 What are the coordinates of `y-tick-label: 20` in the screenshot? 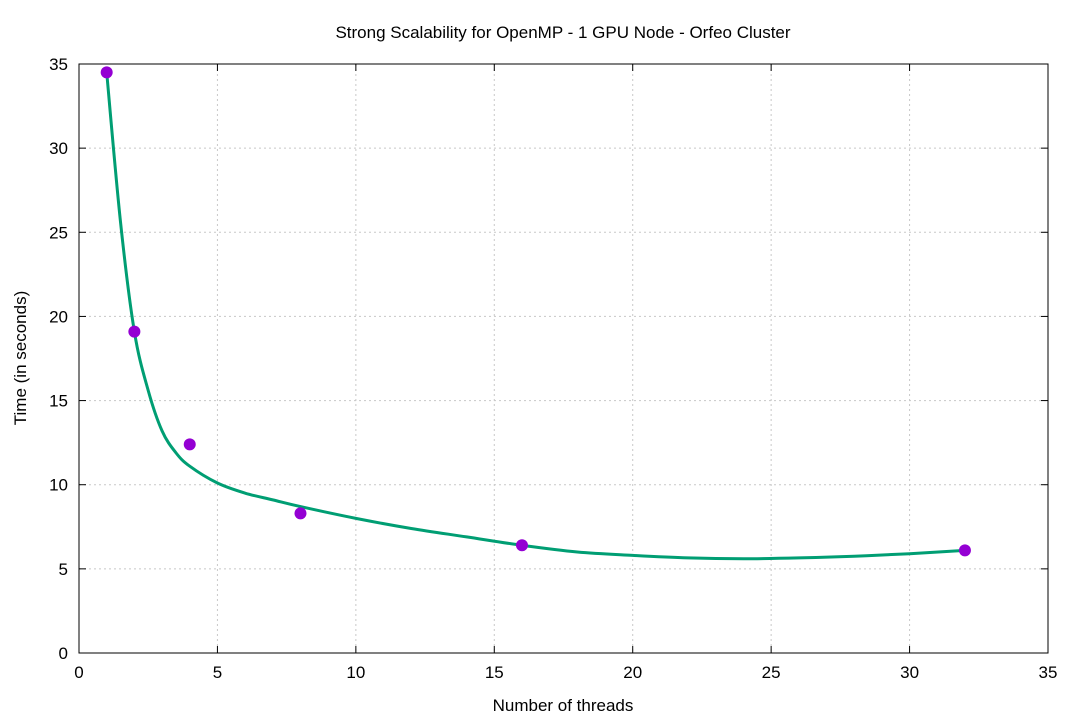 It's located at (58, 316).